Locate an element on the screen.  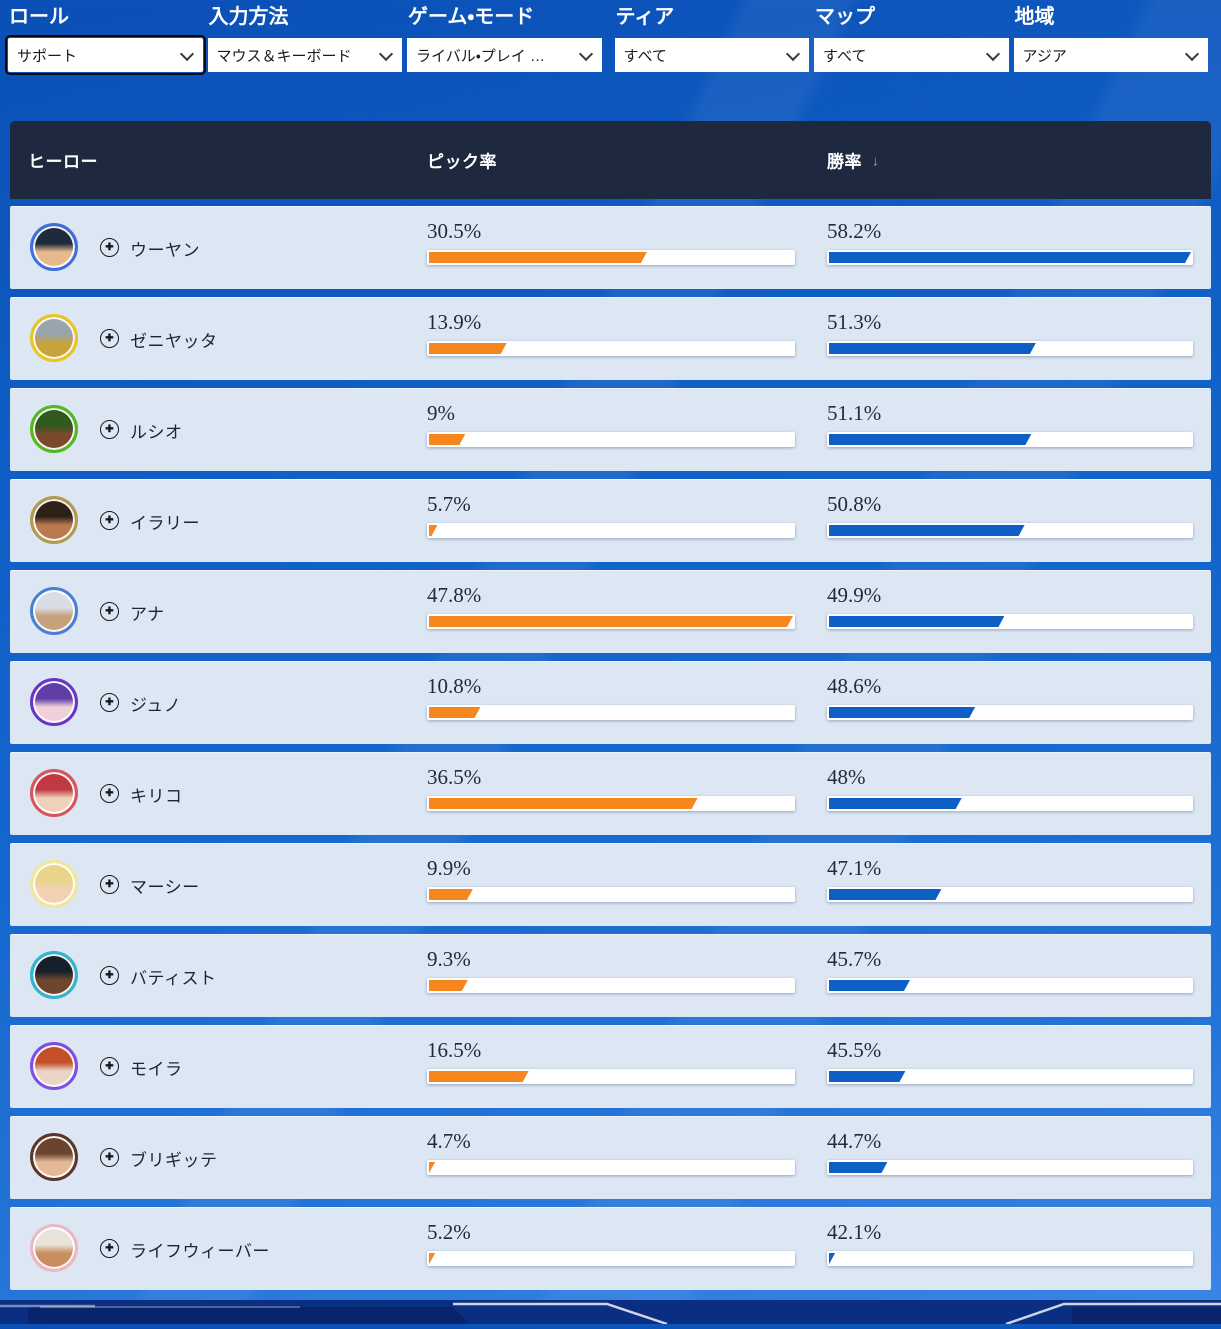
pick-rate-cell: 5.2% is located at coordinates (611, 1243).